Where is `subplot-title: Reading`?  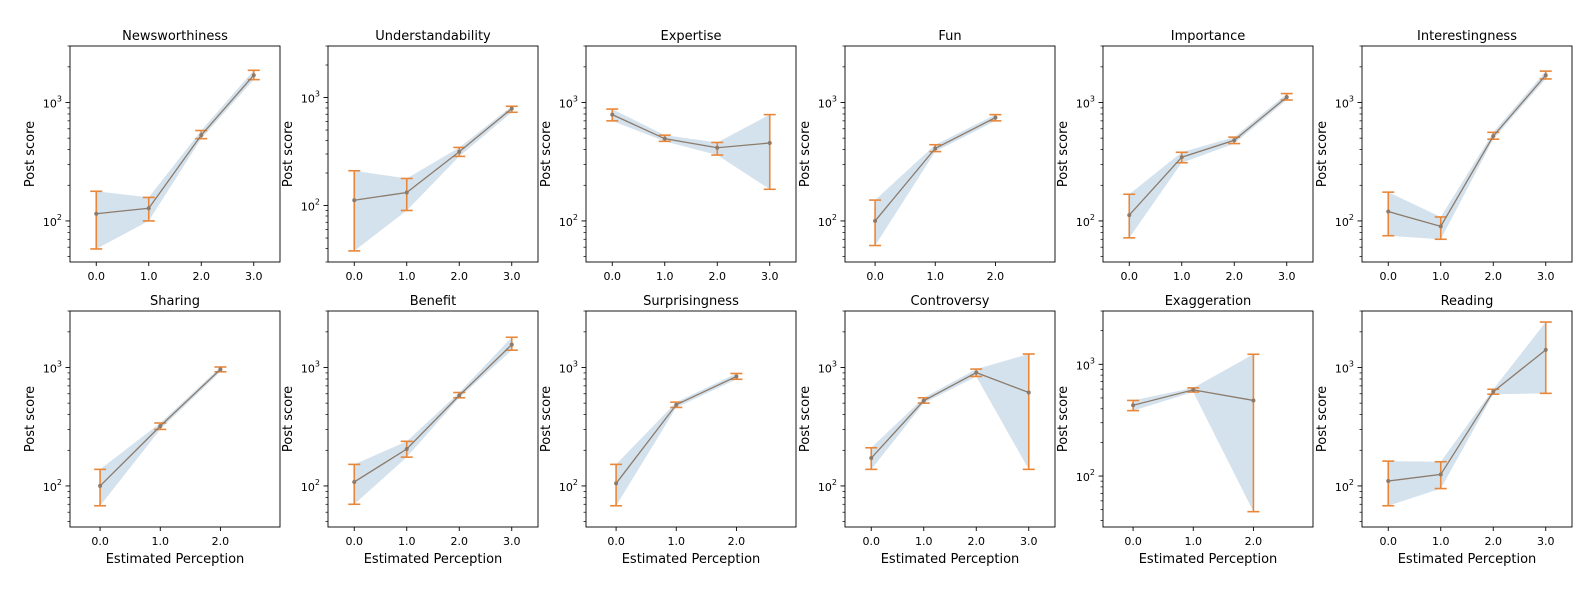
subplot-title: Reading is located at coordinates (1467, 301).